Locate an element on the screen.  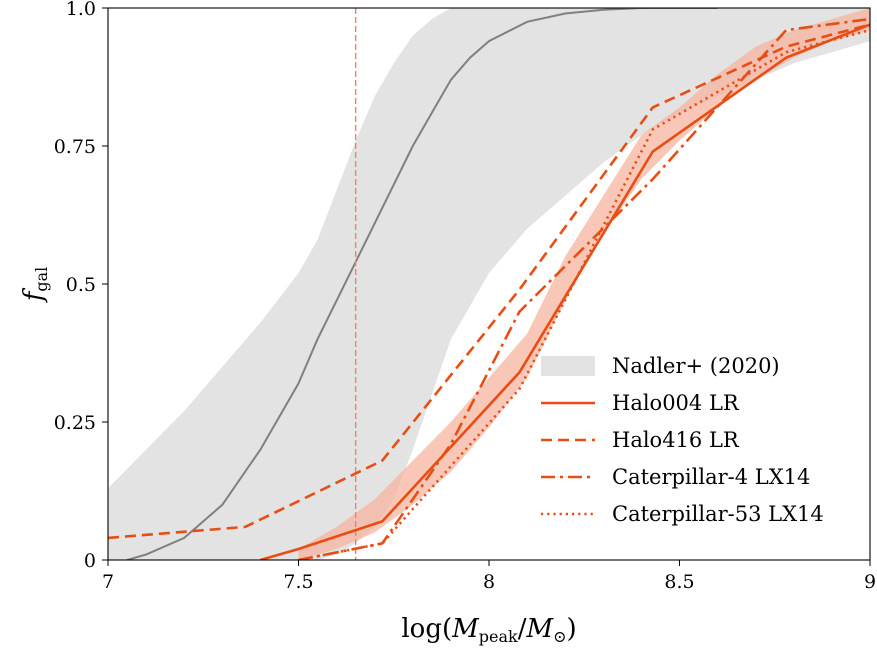
y-axis-label: fgal is located at coordinates (35, 285).